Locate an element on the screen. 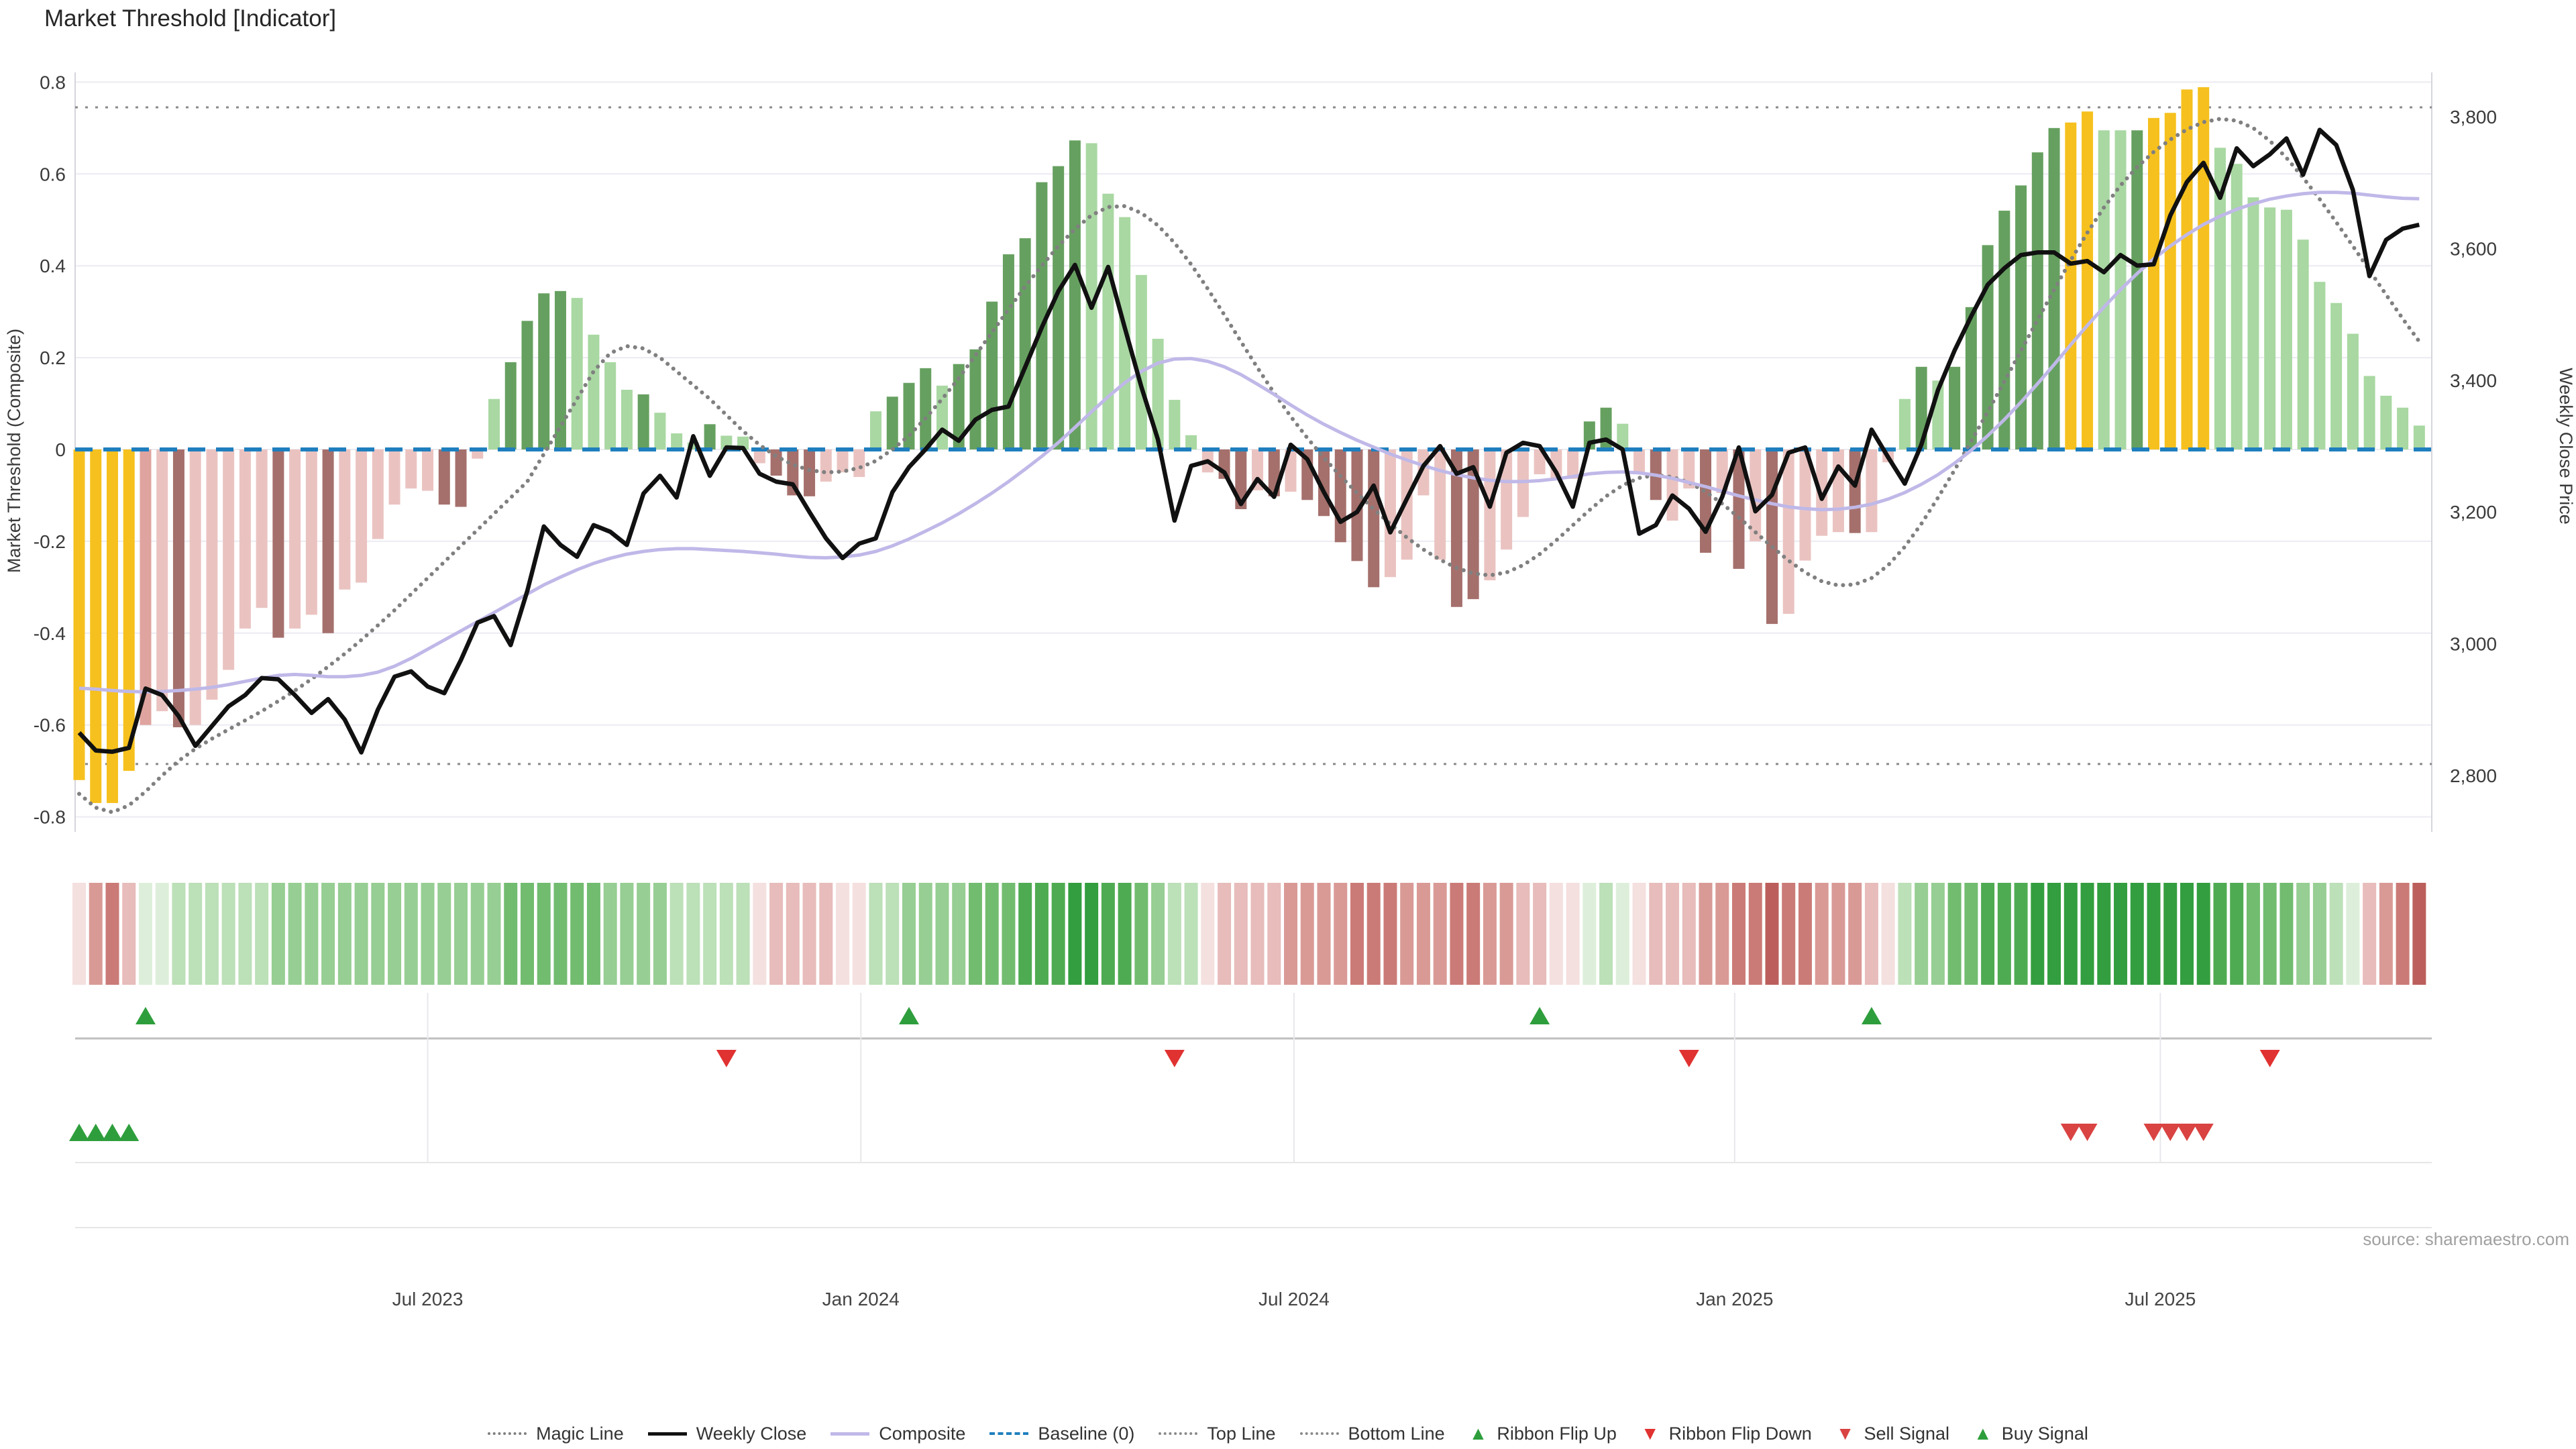 This screenshot has height=1449, width=2576. legend-item-ribbon-flip-up: ▲ Ribbon Flip Up is located at coordinates (1543, 1434).